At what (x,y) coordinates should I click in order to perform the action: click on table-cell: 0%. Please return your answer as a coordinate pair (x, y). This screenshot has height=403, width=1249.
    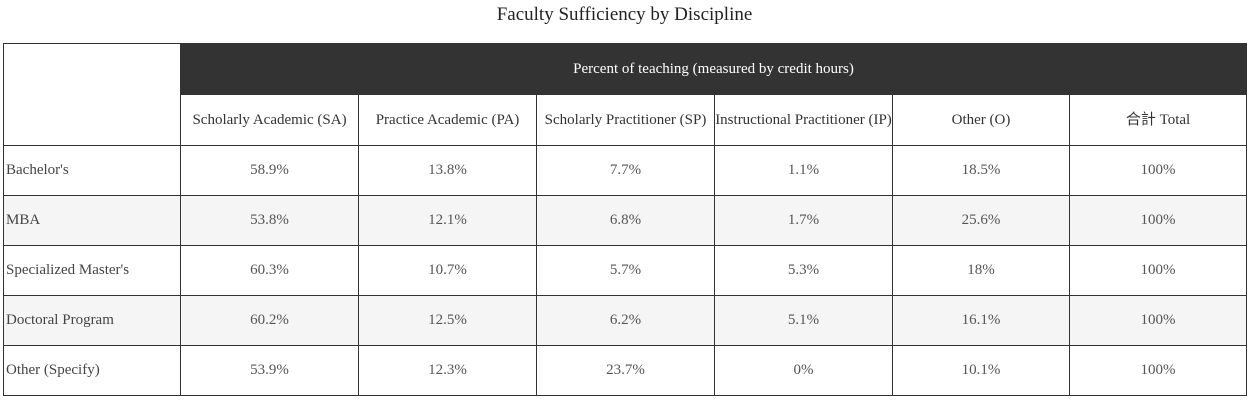
    Looking at the image, I should click on (803, 370).